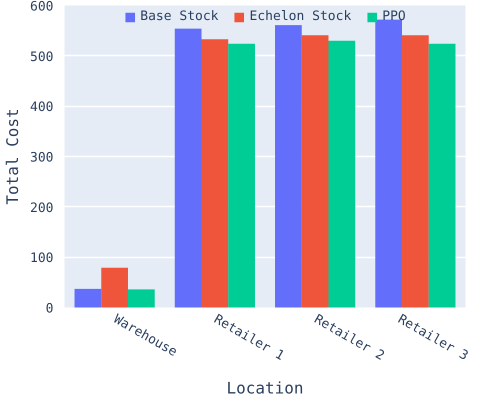 The width and height of the screenshot is (480, 410). What do you see at coordinates (42, 7) in the screenshot?
I see `y-tick-label: 600` at bounding box center [42, 7].